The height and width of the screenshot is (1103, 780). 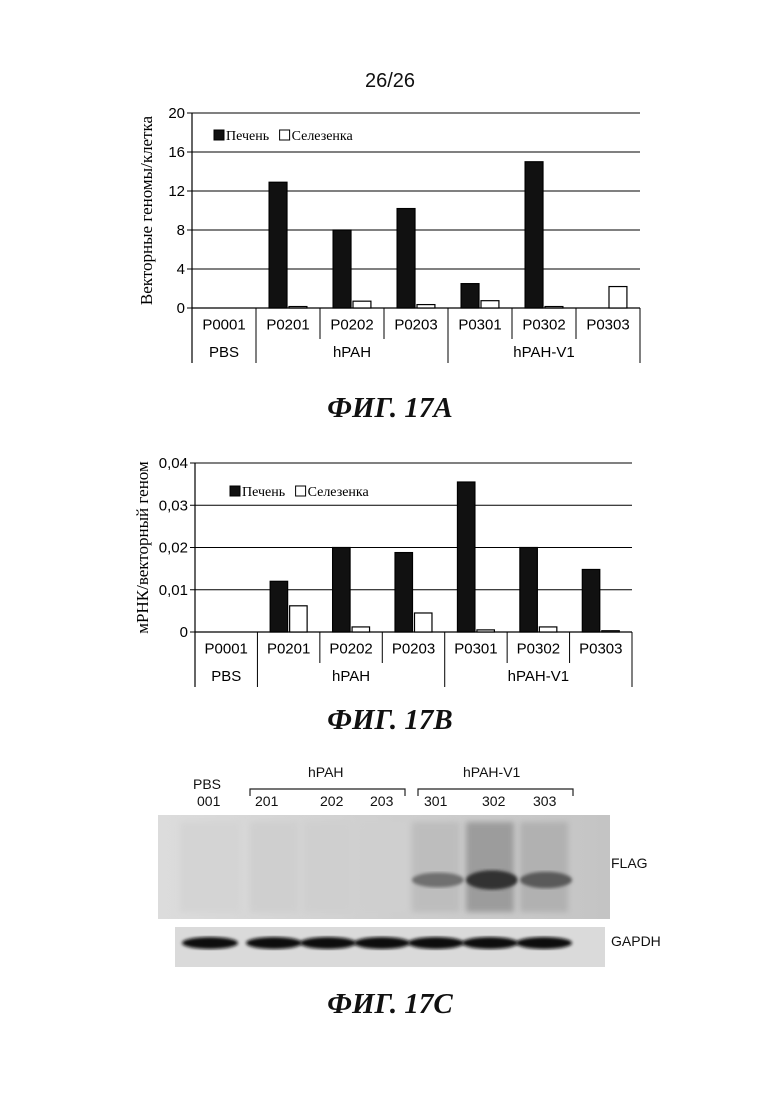 I want to click on blot-image, so click(x=420, y=867).